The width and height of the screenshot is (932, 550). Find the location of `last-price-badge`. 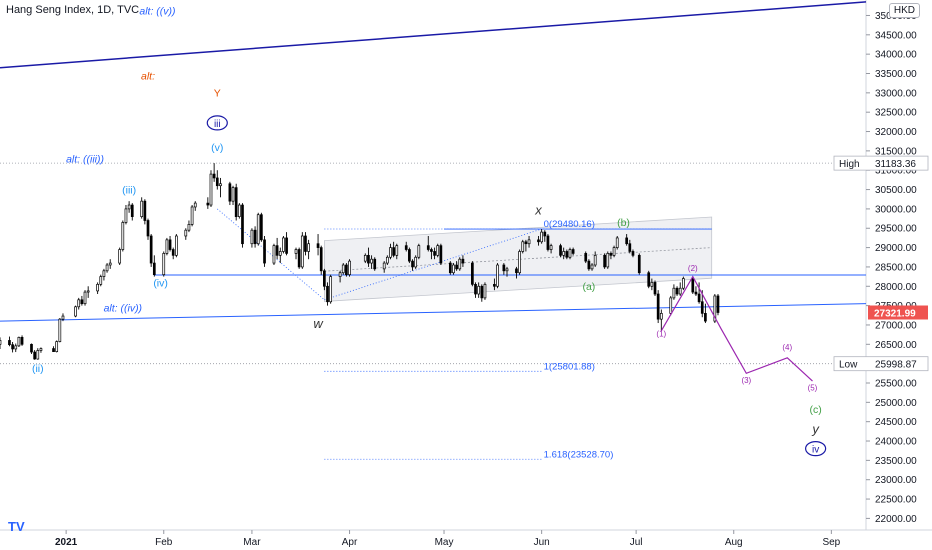

last-price-badge is located at coordinates (898, 312).